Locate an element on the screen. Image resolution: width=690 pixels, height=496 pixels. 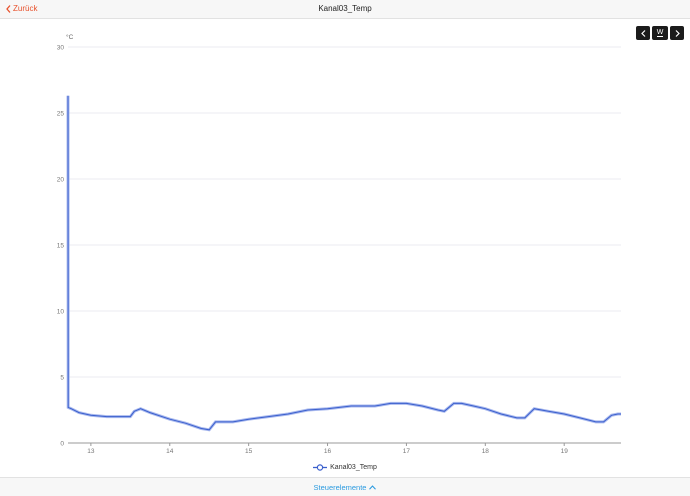
period-navigation: W is located at coordinates (660, 33).